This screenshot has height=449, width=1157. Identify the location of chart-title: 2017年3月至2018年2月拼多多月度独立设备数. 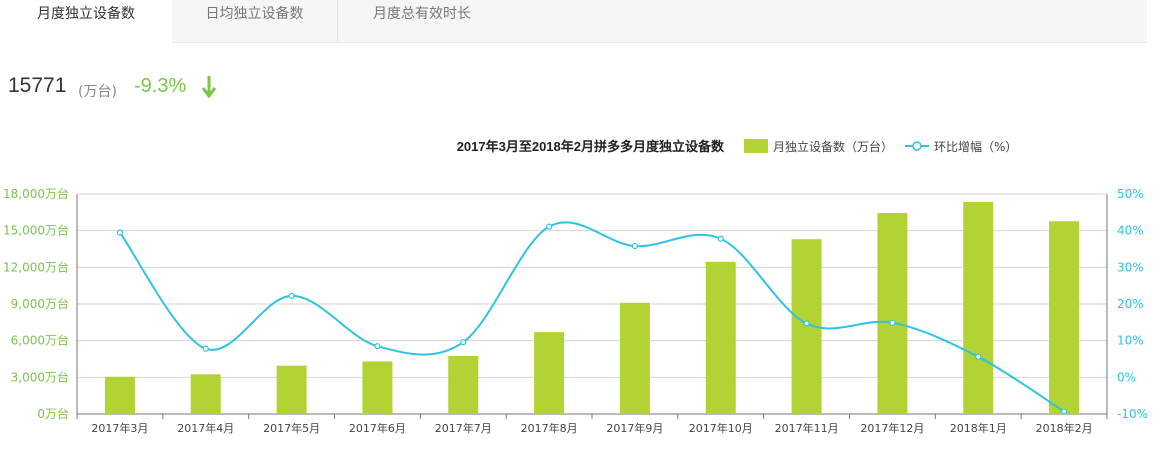
(591, 146).